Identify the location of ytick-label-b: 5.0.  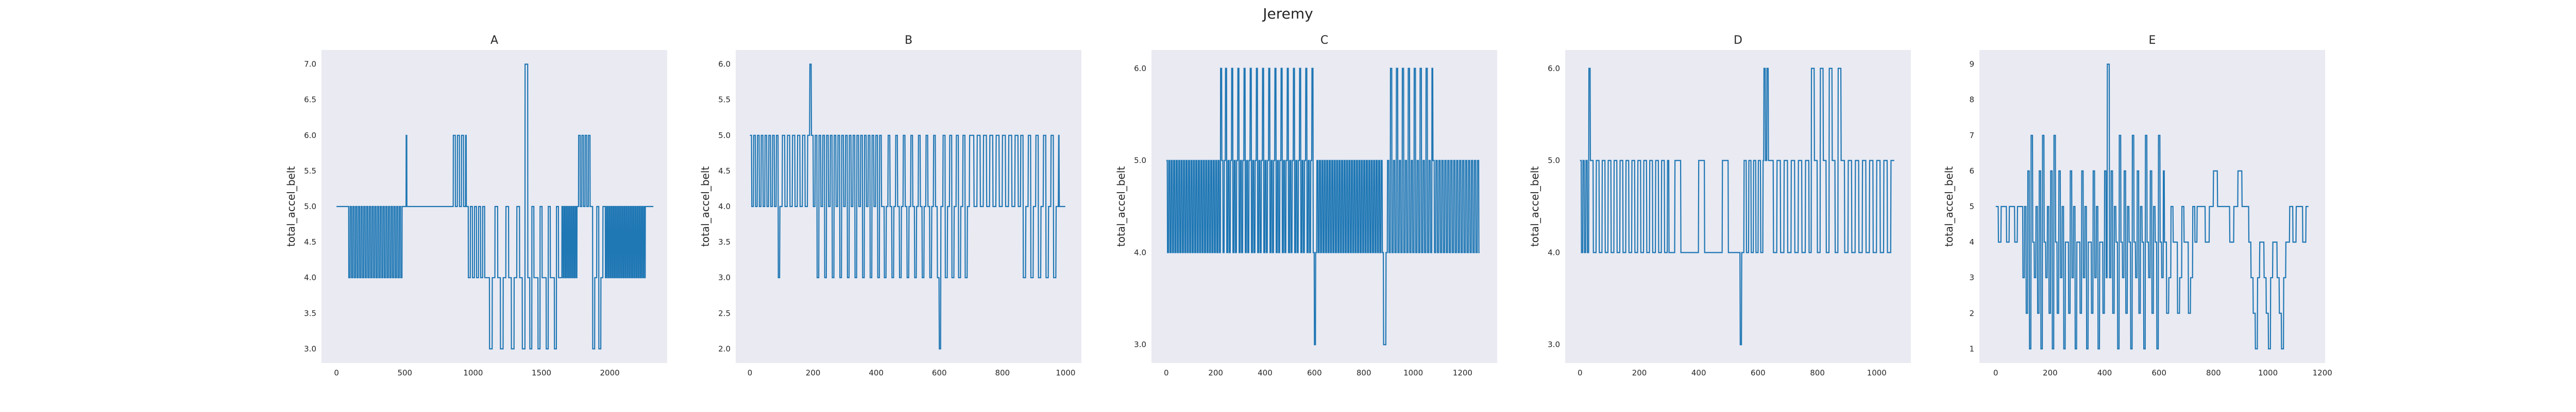
(724, 136).